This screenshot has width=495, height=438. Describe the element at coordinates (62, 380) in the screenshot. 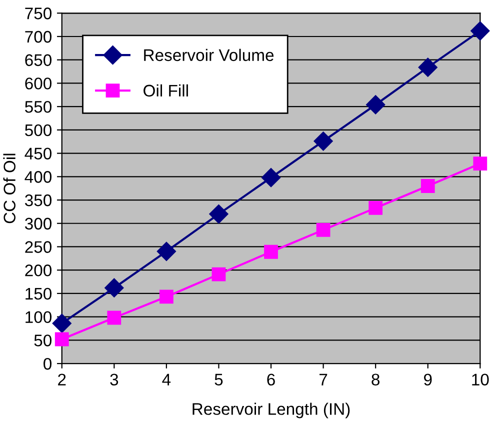

I see `x-tick-label: 2` at that location.